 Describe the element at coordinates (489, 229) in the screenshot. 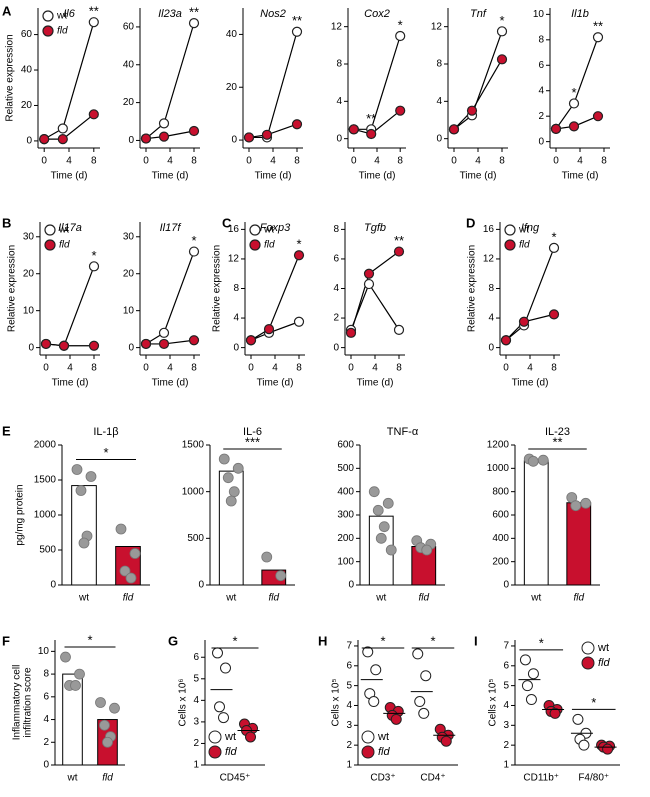

I see `y-tick-label: 16` at that location.